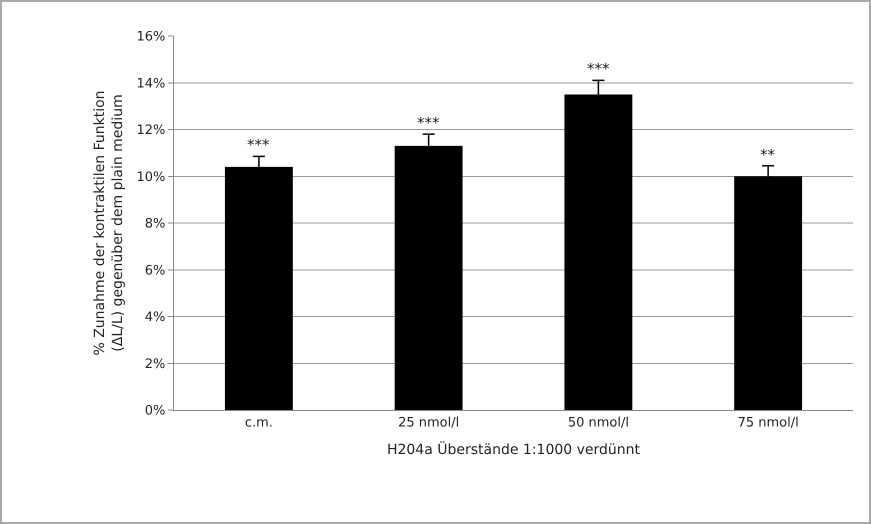 The image size is (871, 524). Describe the element at coordinates (109, 223) in the screenshot. I see `y-axis-title: % Zunahme der kontraktilen Funktion (ΔL/L) gegenüber dem plain medium` at that location.